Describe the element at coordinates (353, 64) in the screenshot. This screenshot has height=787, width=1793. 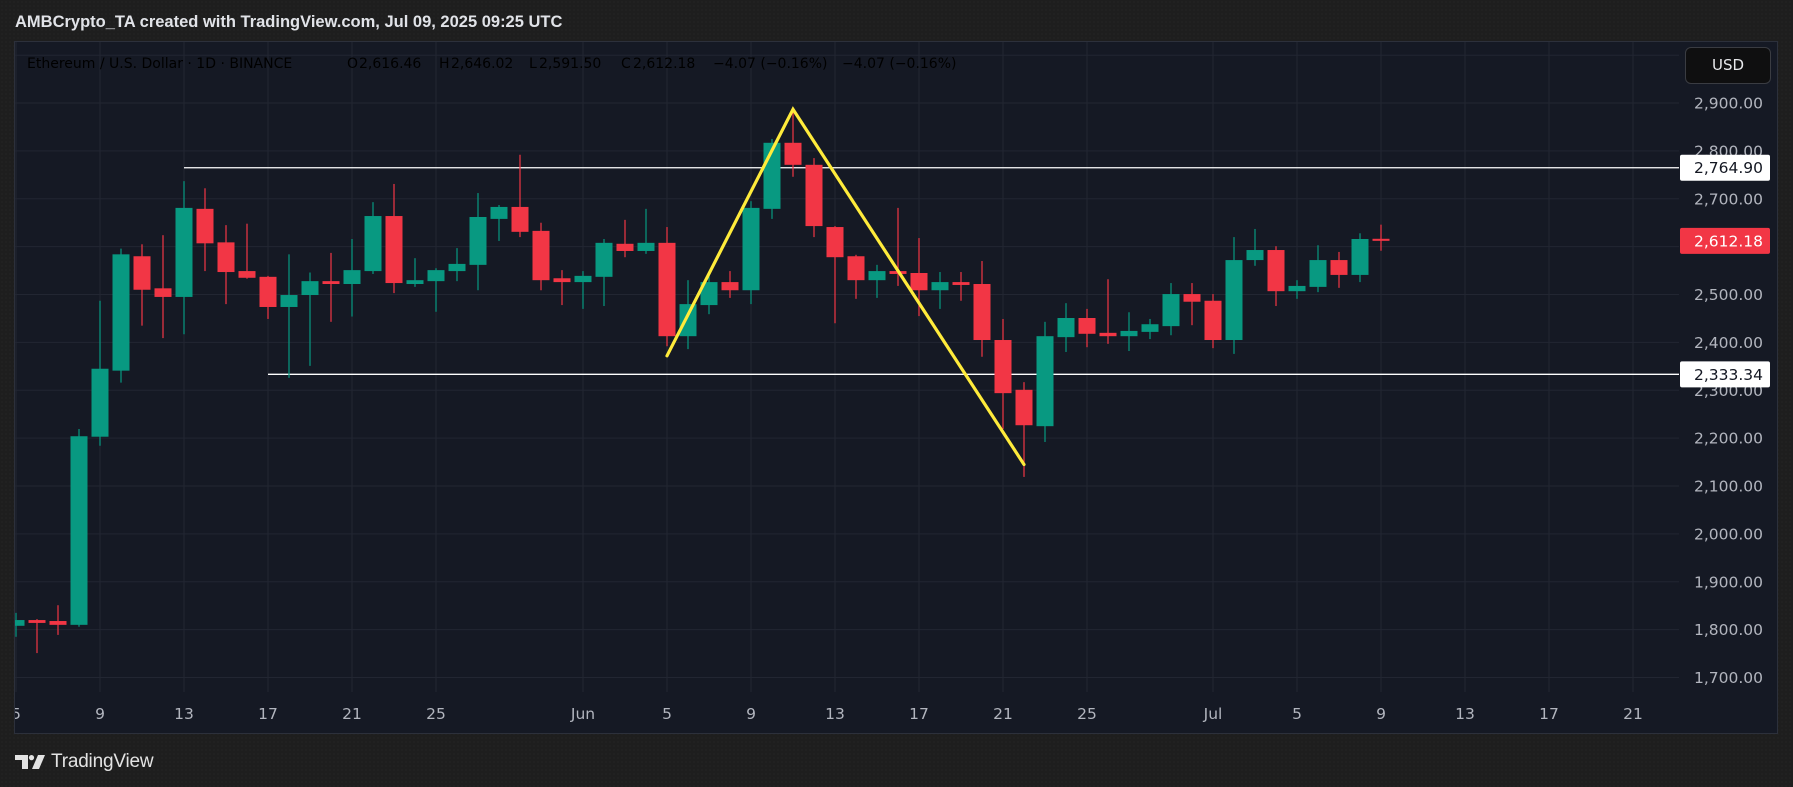
I see `legend-open-label: O` at that location.